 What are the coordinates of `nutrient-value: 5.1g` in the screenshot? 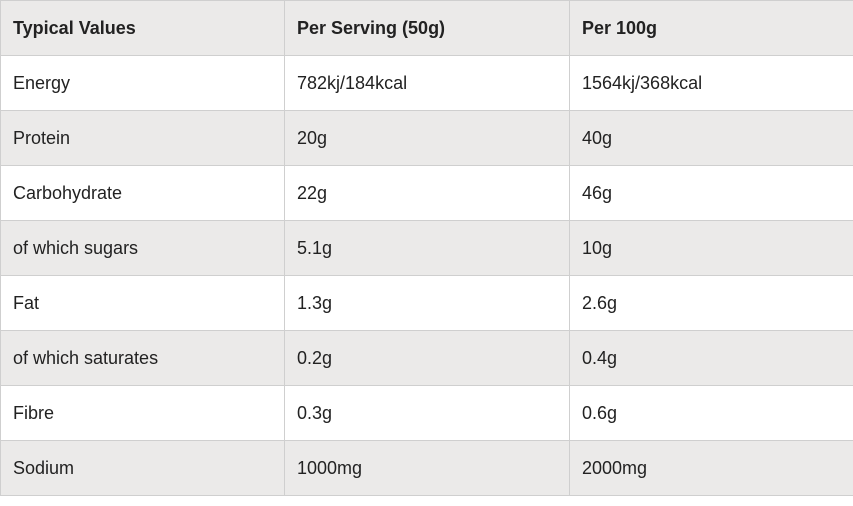 It's located at (427, 248).